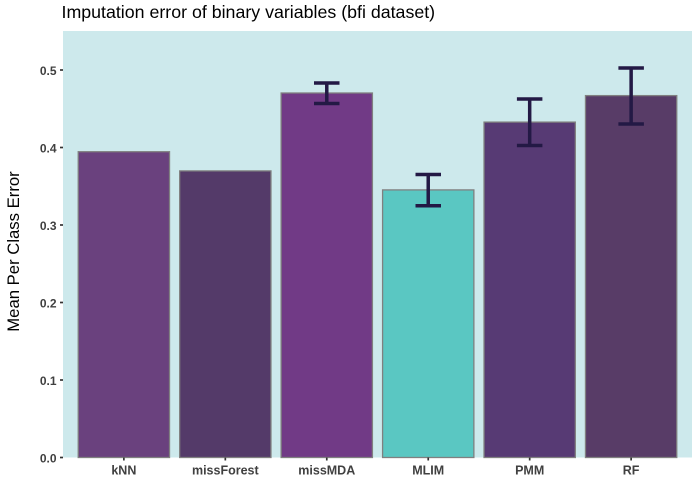 Image resolution: width=700 pixels, height=500 pixels. What do you see at coordinates (13, 251) in the screenshot?
I see `svg-text: Mean Per Class Error` at bounding box center [13, 251].